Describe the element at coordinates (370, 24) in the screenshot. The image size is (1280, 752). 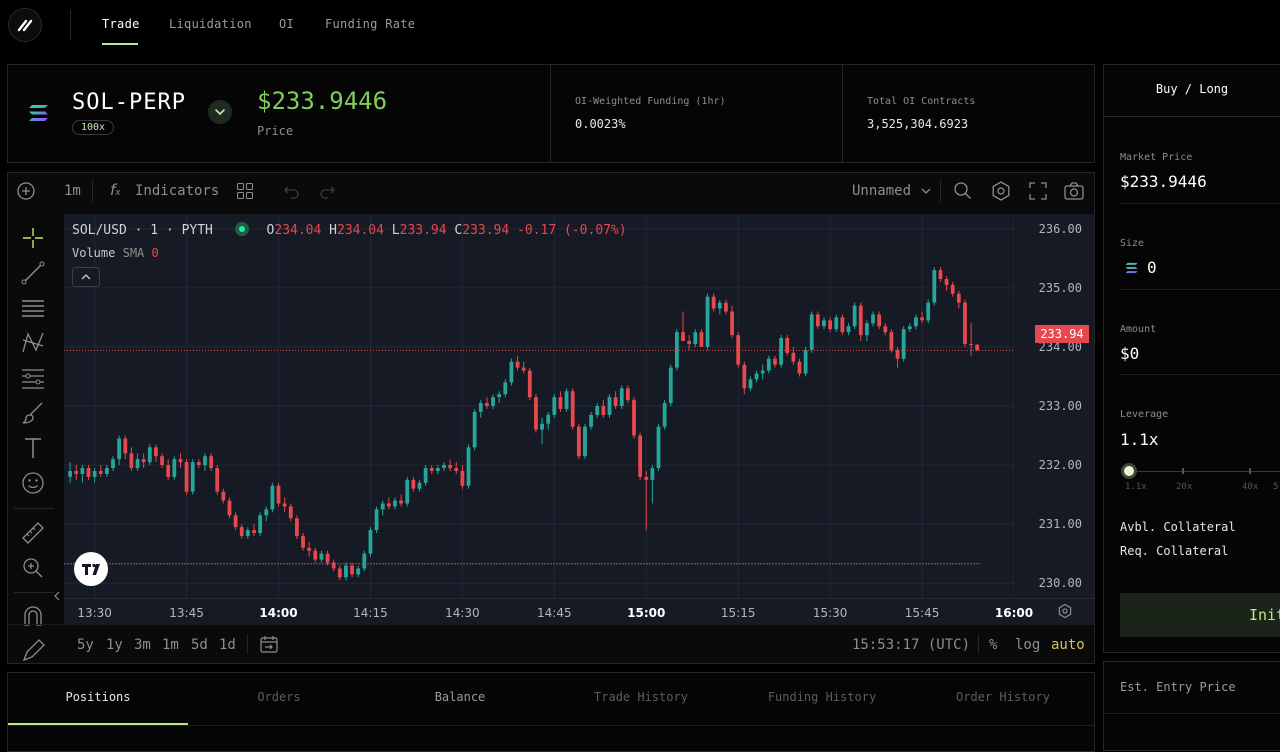
I see `nav-funding-rate: Funding Rate` at that location.